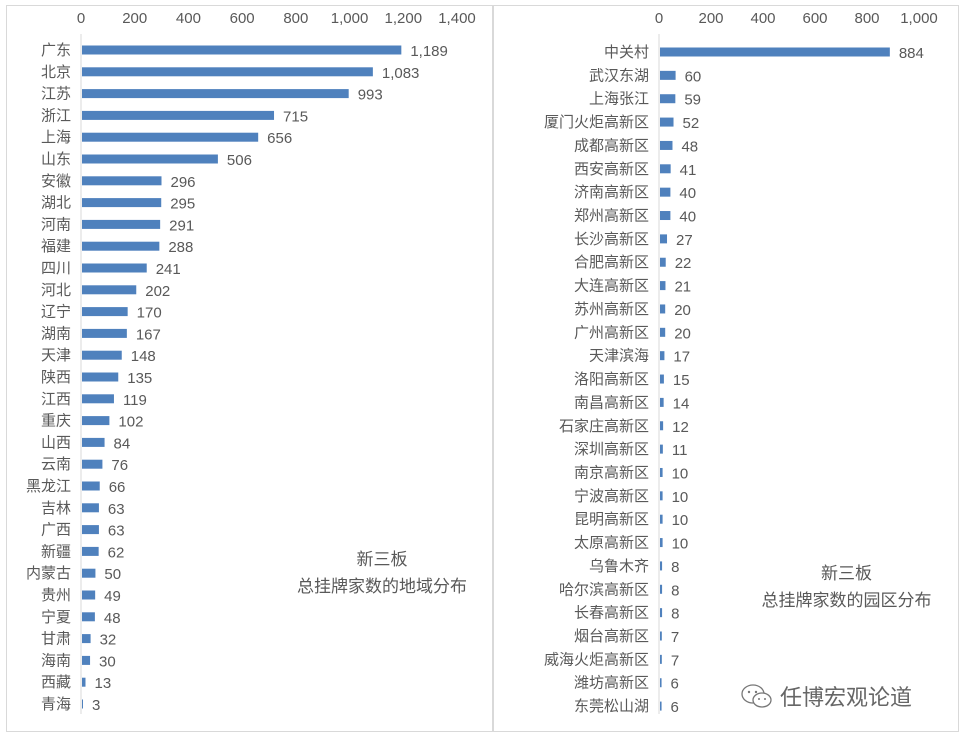 The width and height of the screenshot is (963, 739). What do you see at coordinates (350, 18) in the screenshot?
I see `region-x-tick-label: 1,000` at bounding box center [350, 18].